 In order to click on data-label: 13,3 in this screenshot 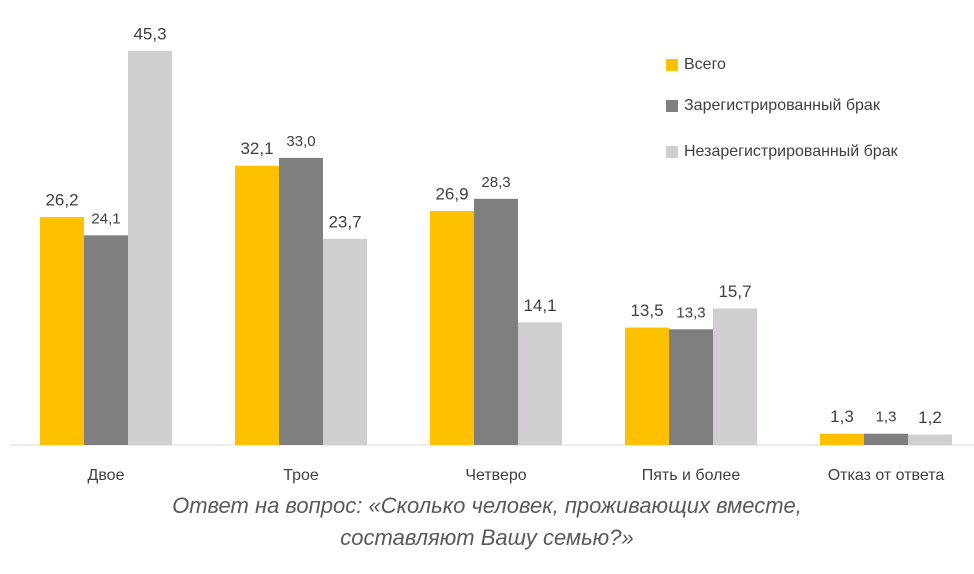, I will do `click(690, 312)`.